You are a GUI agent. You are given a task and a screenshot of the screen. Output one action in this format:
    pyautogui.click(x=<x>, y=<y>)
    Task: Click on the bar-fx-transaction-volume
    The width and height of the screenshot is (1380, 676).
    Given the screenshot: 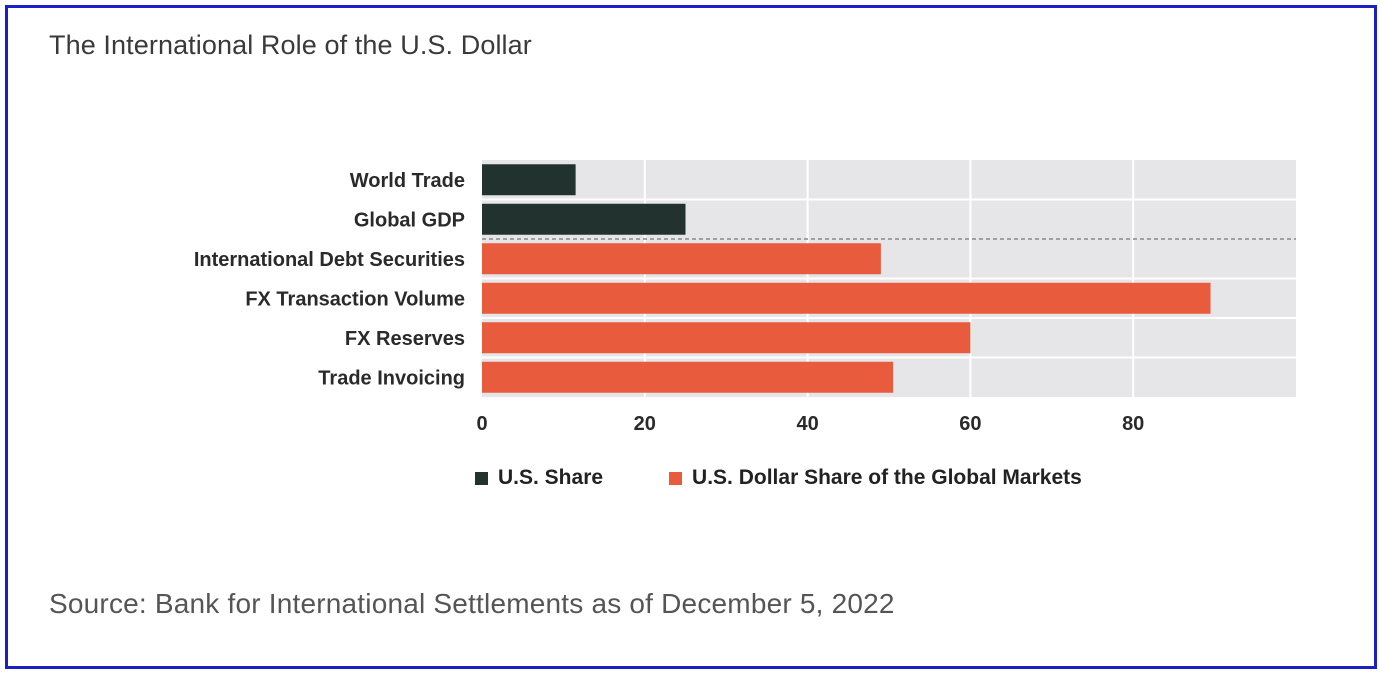 What is the action you would take?
    pyautogui.click(x=846, y=298)
    